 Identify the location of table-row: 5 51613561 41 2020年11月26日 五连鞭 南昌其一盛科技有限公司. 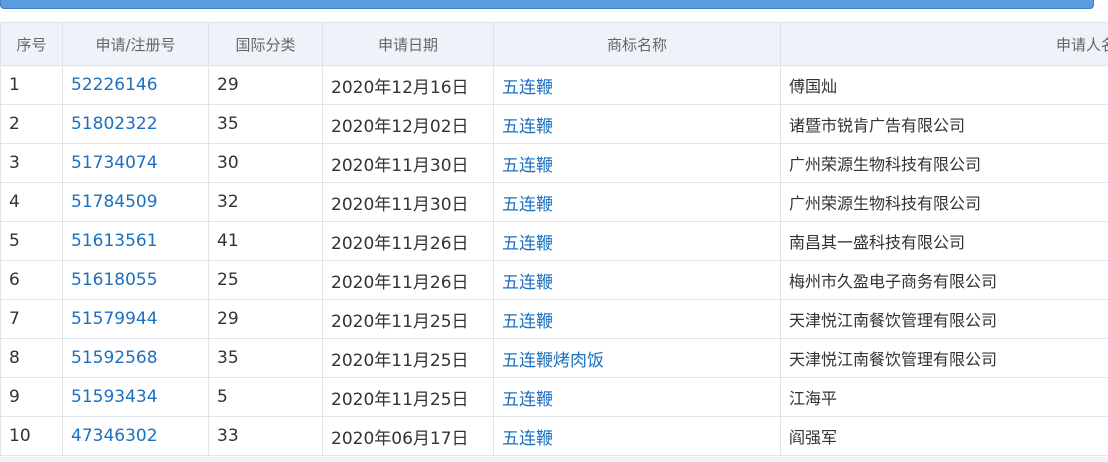
(554, 241).